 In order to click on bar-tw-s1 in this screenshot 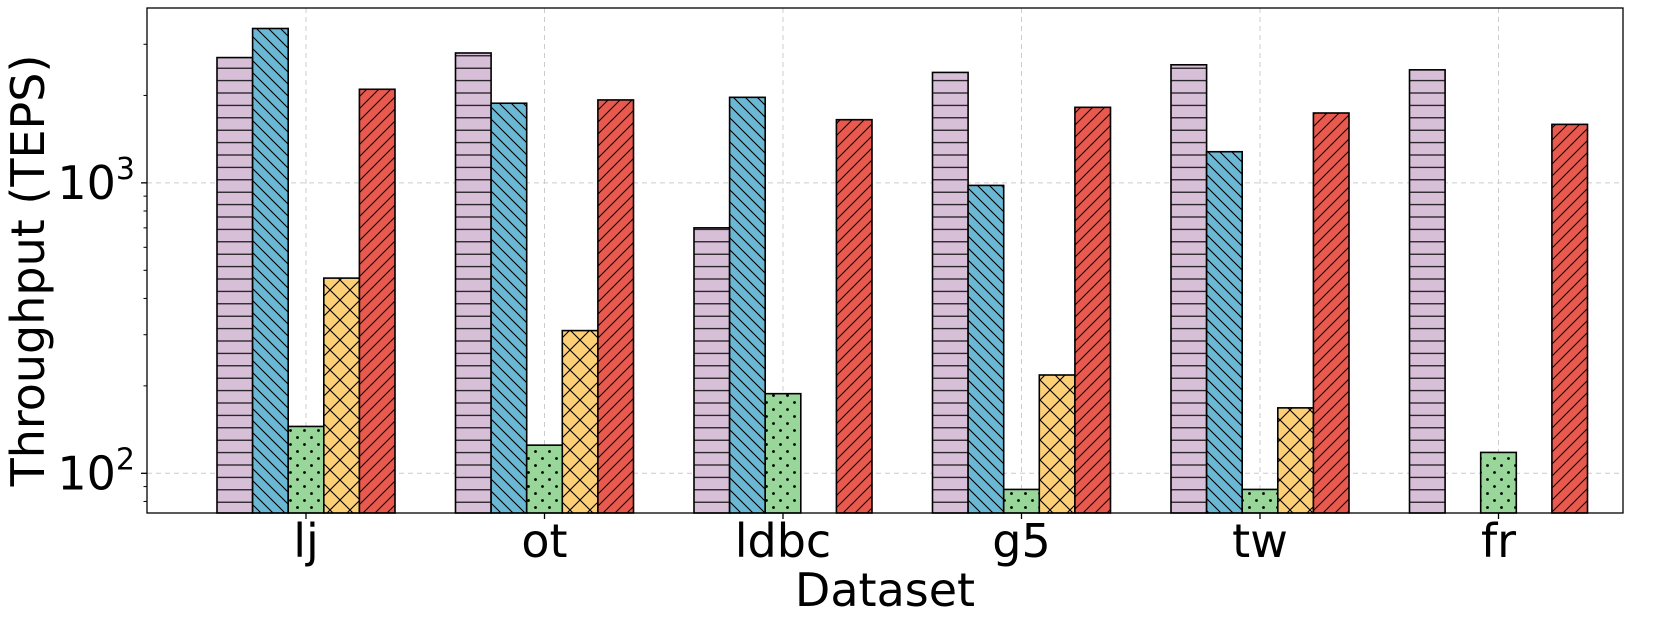, I will do `click(1189, 288)`.